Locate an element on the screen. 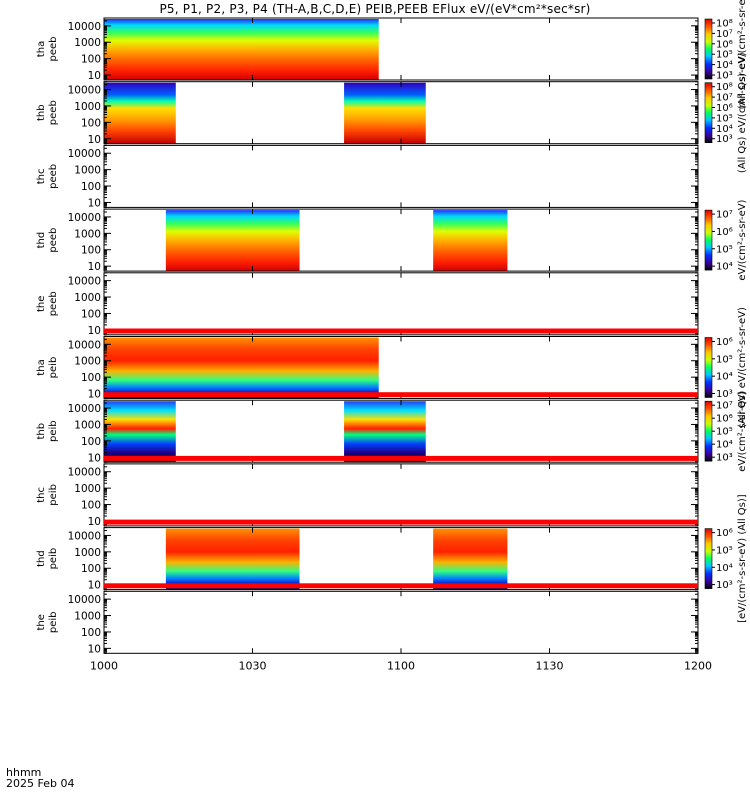  x-tick-label: 1000 is located at coordinates (104, 665).